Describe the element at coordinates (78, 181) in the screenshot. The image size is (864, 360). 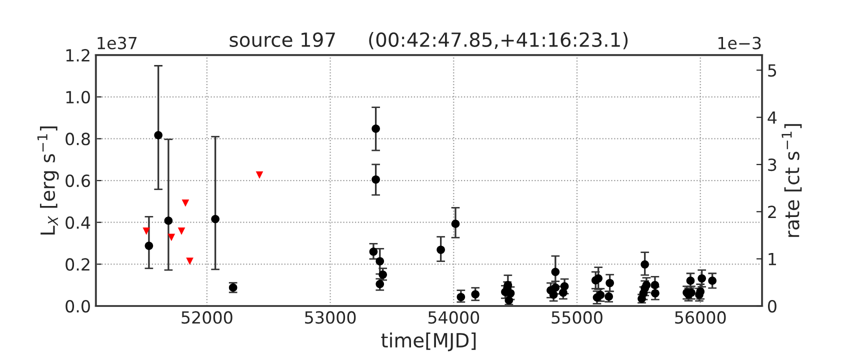
I see `y-tick-label: 0.6` at that location.